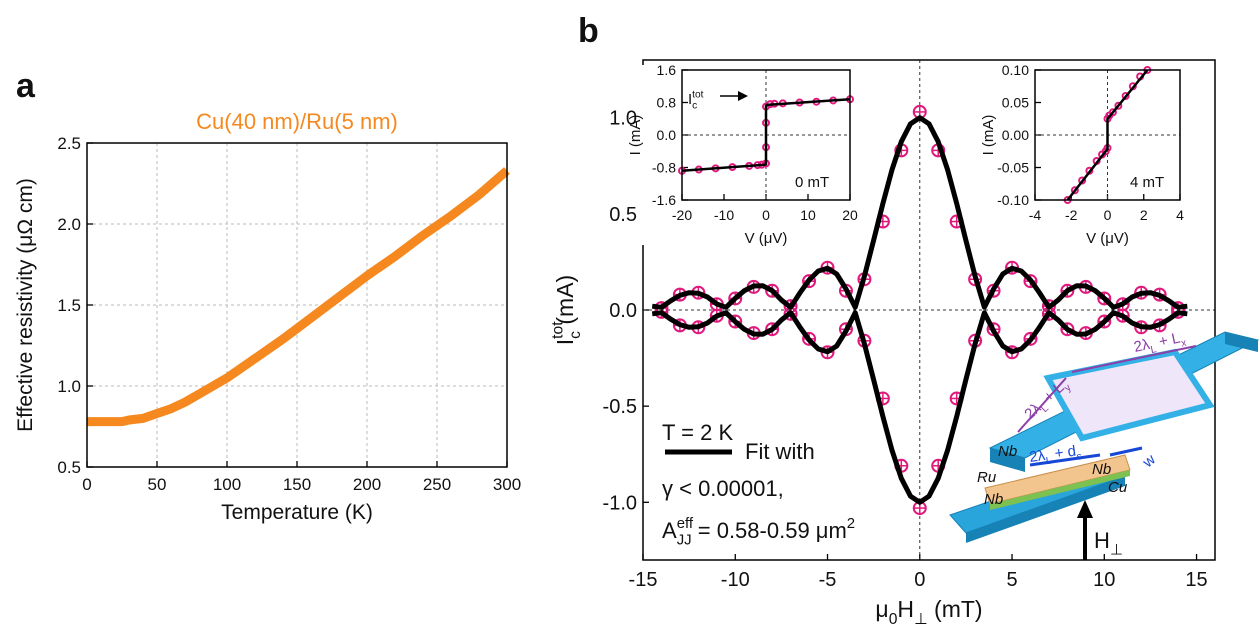 The height and width of the screenshot is (636, 1260). Describe the element at coordinates (69, 224) in the screenshot. I see `y-tick-label: 2.0` at that location.